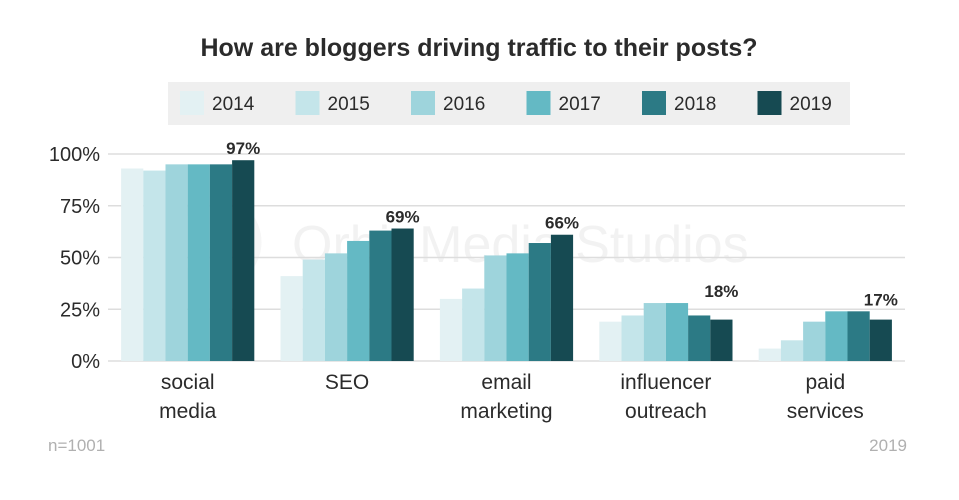  What do you see at coordinates (188, 382) in the screenshot?
I see `x-tick-label-line: social` at bounding box center [188, 382].